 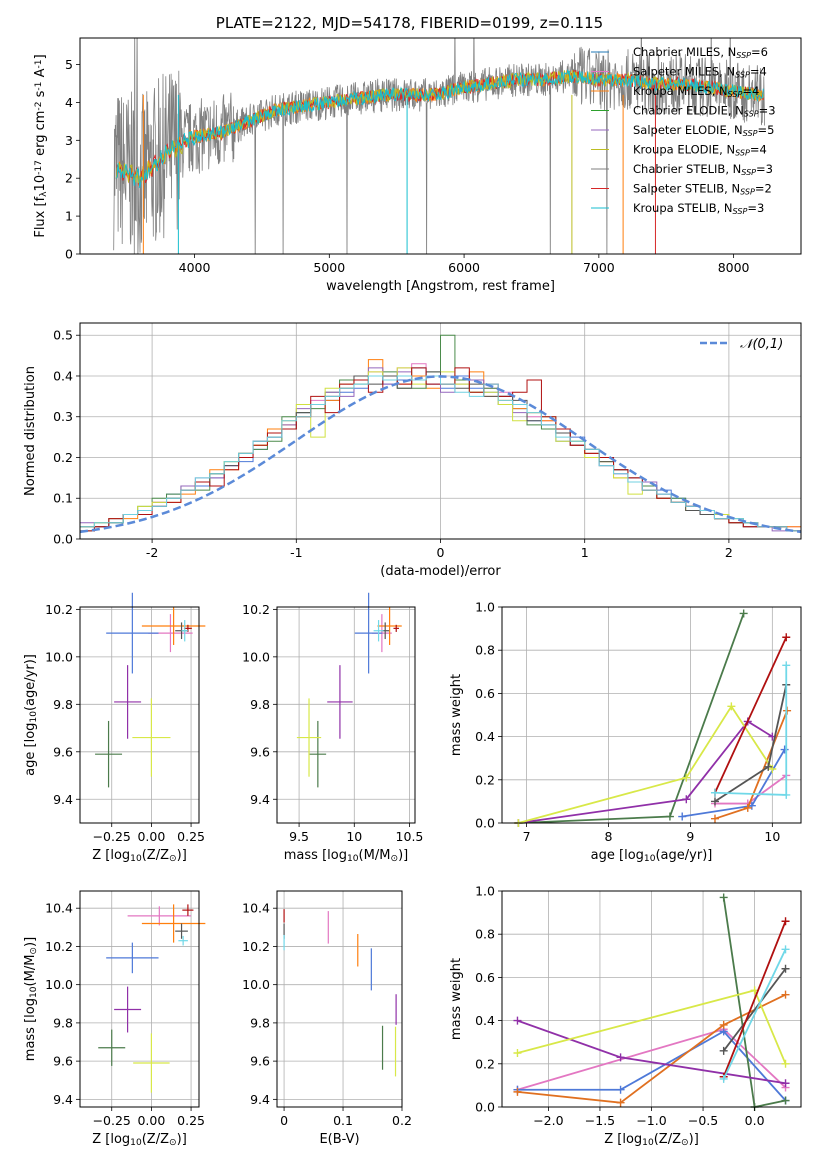 I want to click on y-tick-label: 0.6, so click(x=485, y=693).